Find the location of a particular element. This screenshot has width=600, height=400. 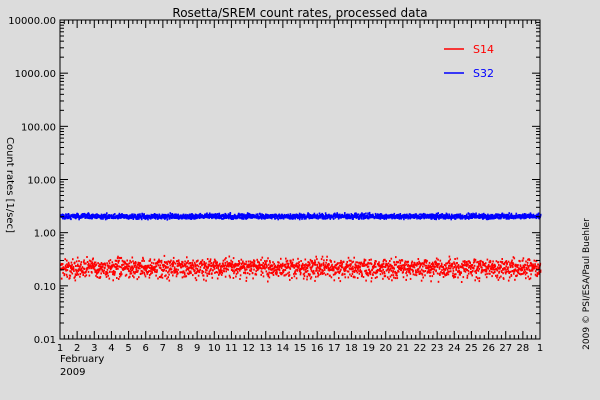

plot-points is located at coordinates (301, 247).